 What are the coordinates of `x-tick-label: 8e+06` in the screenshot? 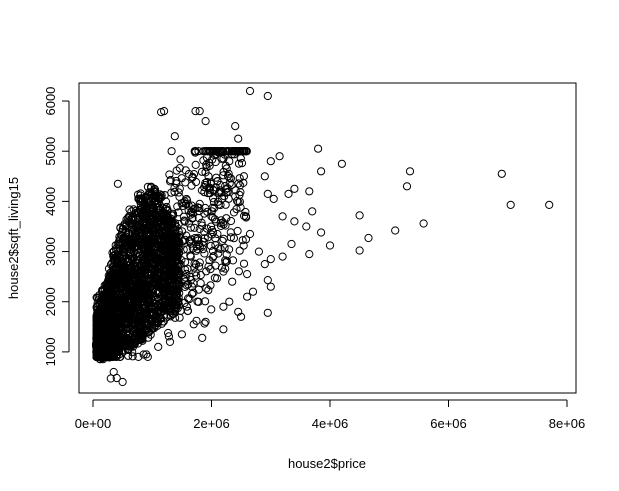 It's located at (567, 423).